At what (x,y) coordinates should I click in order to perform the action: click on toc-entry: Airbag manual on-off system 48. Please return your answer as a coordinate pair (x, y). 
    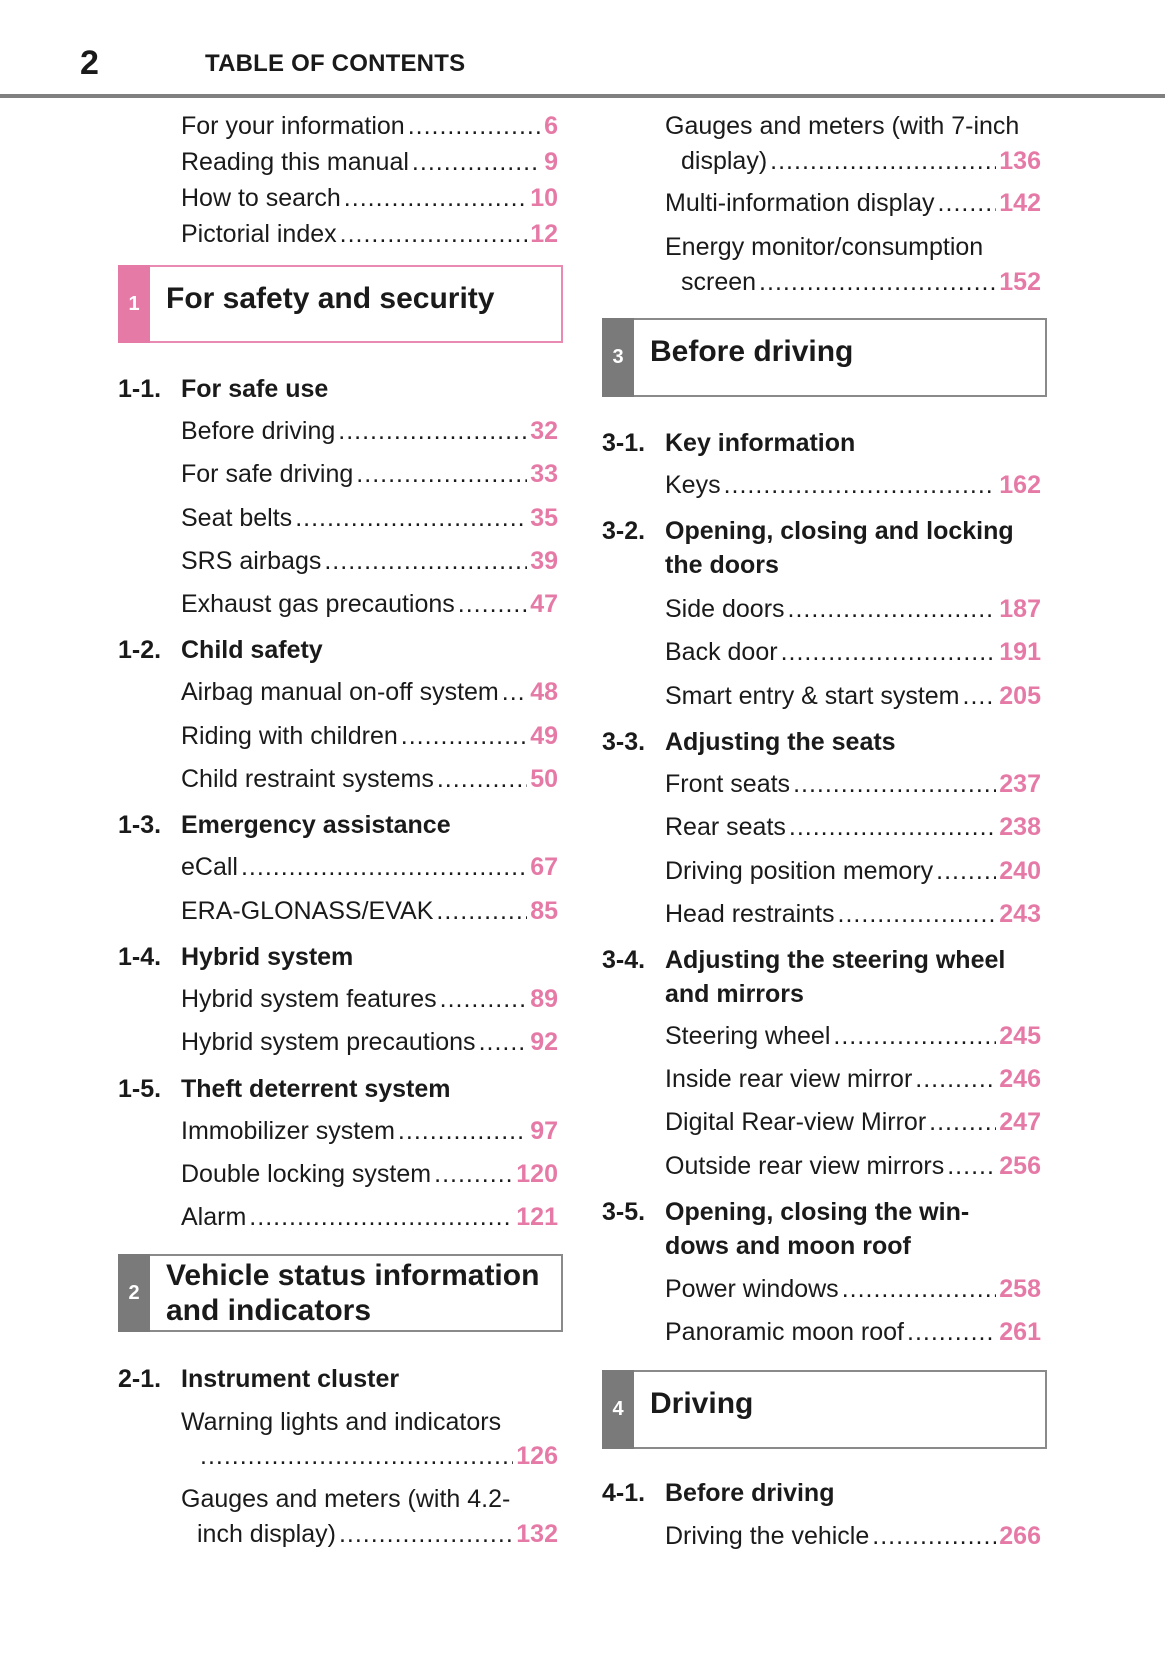
    Looking at the image, I should click on (369, 692).